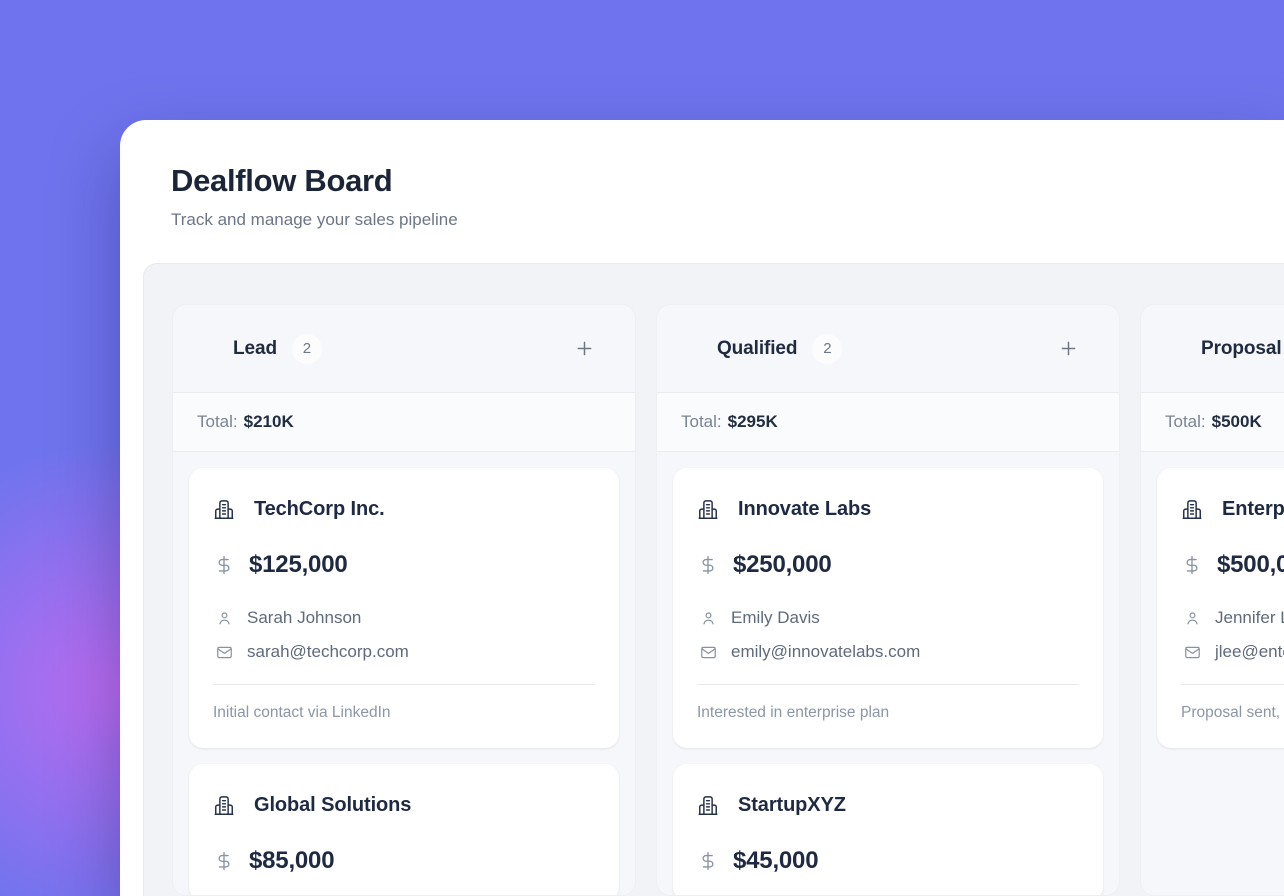  What do you see at coordinates (255, 348) in the screenshot?
I see `column-title: Lead` at bounding box center [255, 348].